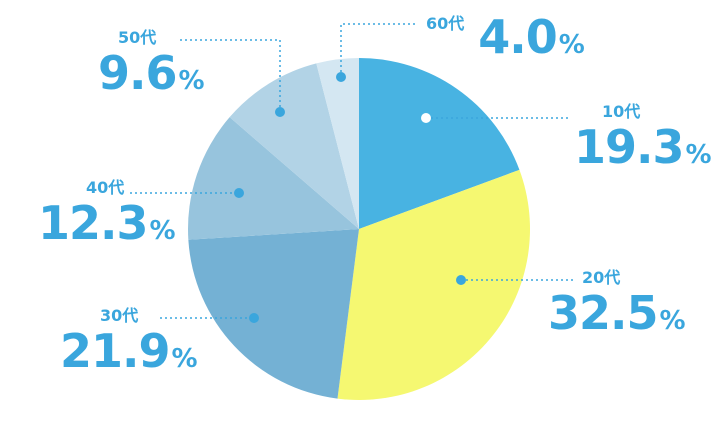 The height and width of the screenshot is (430, 720). What do you see at coordinates (230, 75) in the screenshot?
I see `leader-line-50s` at bounding box center [230, 75].